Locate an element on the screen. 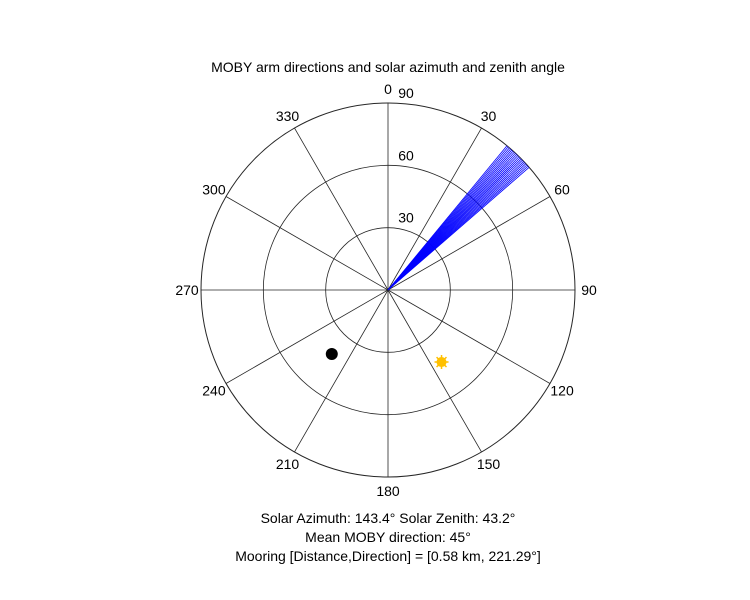 The width and height of the screenshot is (750, 600). angle-tick-60: 60 is located at coordinates (562, 190).